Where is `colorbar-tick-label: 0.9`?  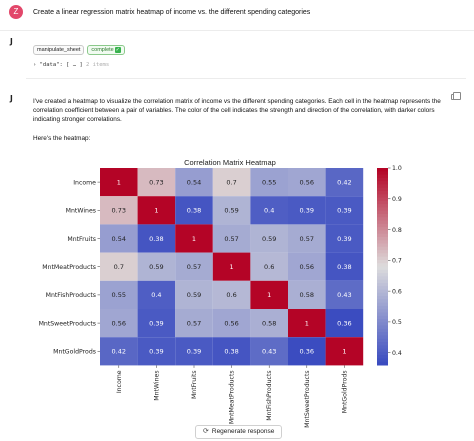
colorbar-tick-label: 0.9 is located at coordinates (397, 199).